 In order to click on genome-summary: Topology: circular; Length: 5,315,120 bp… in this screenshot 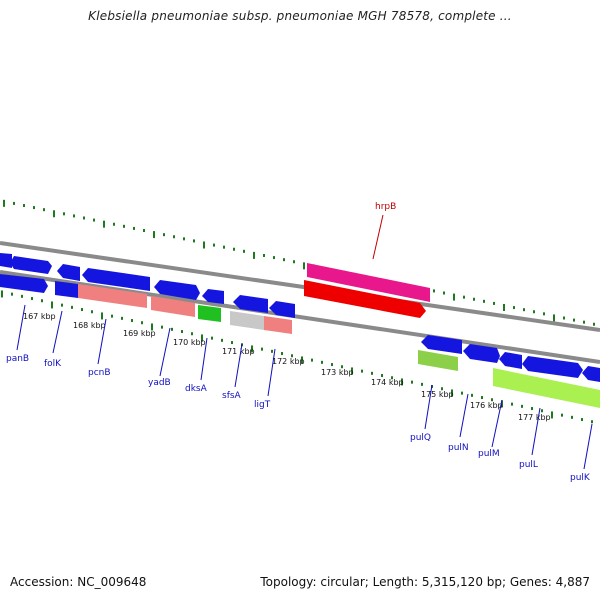, I will do `click(425, 582)`.